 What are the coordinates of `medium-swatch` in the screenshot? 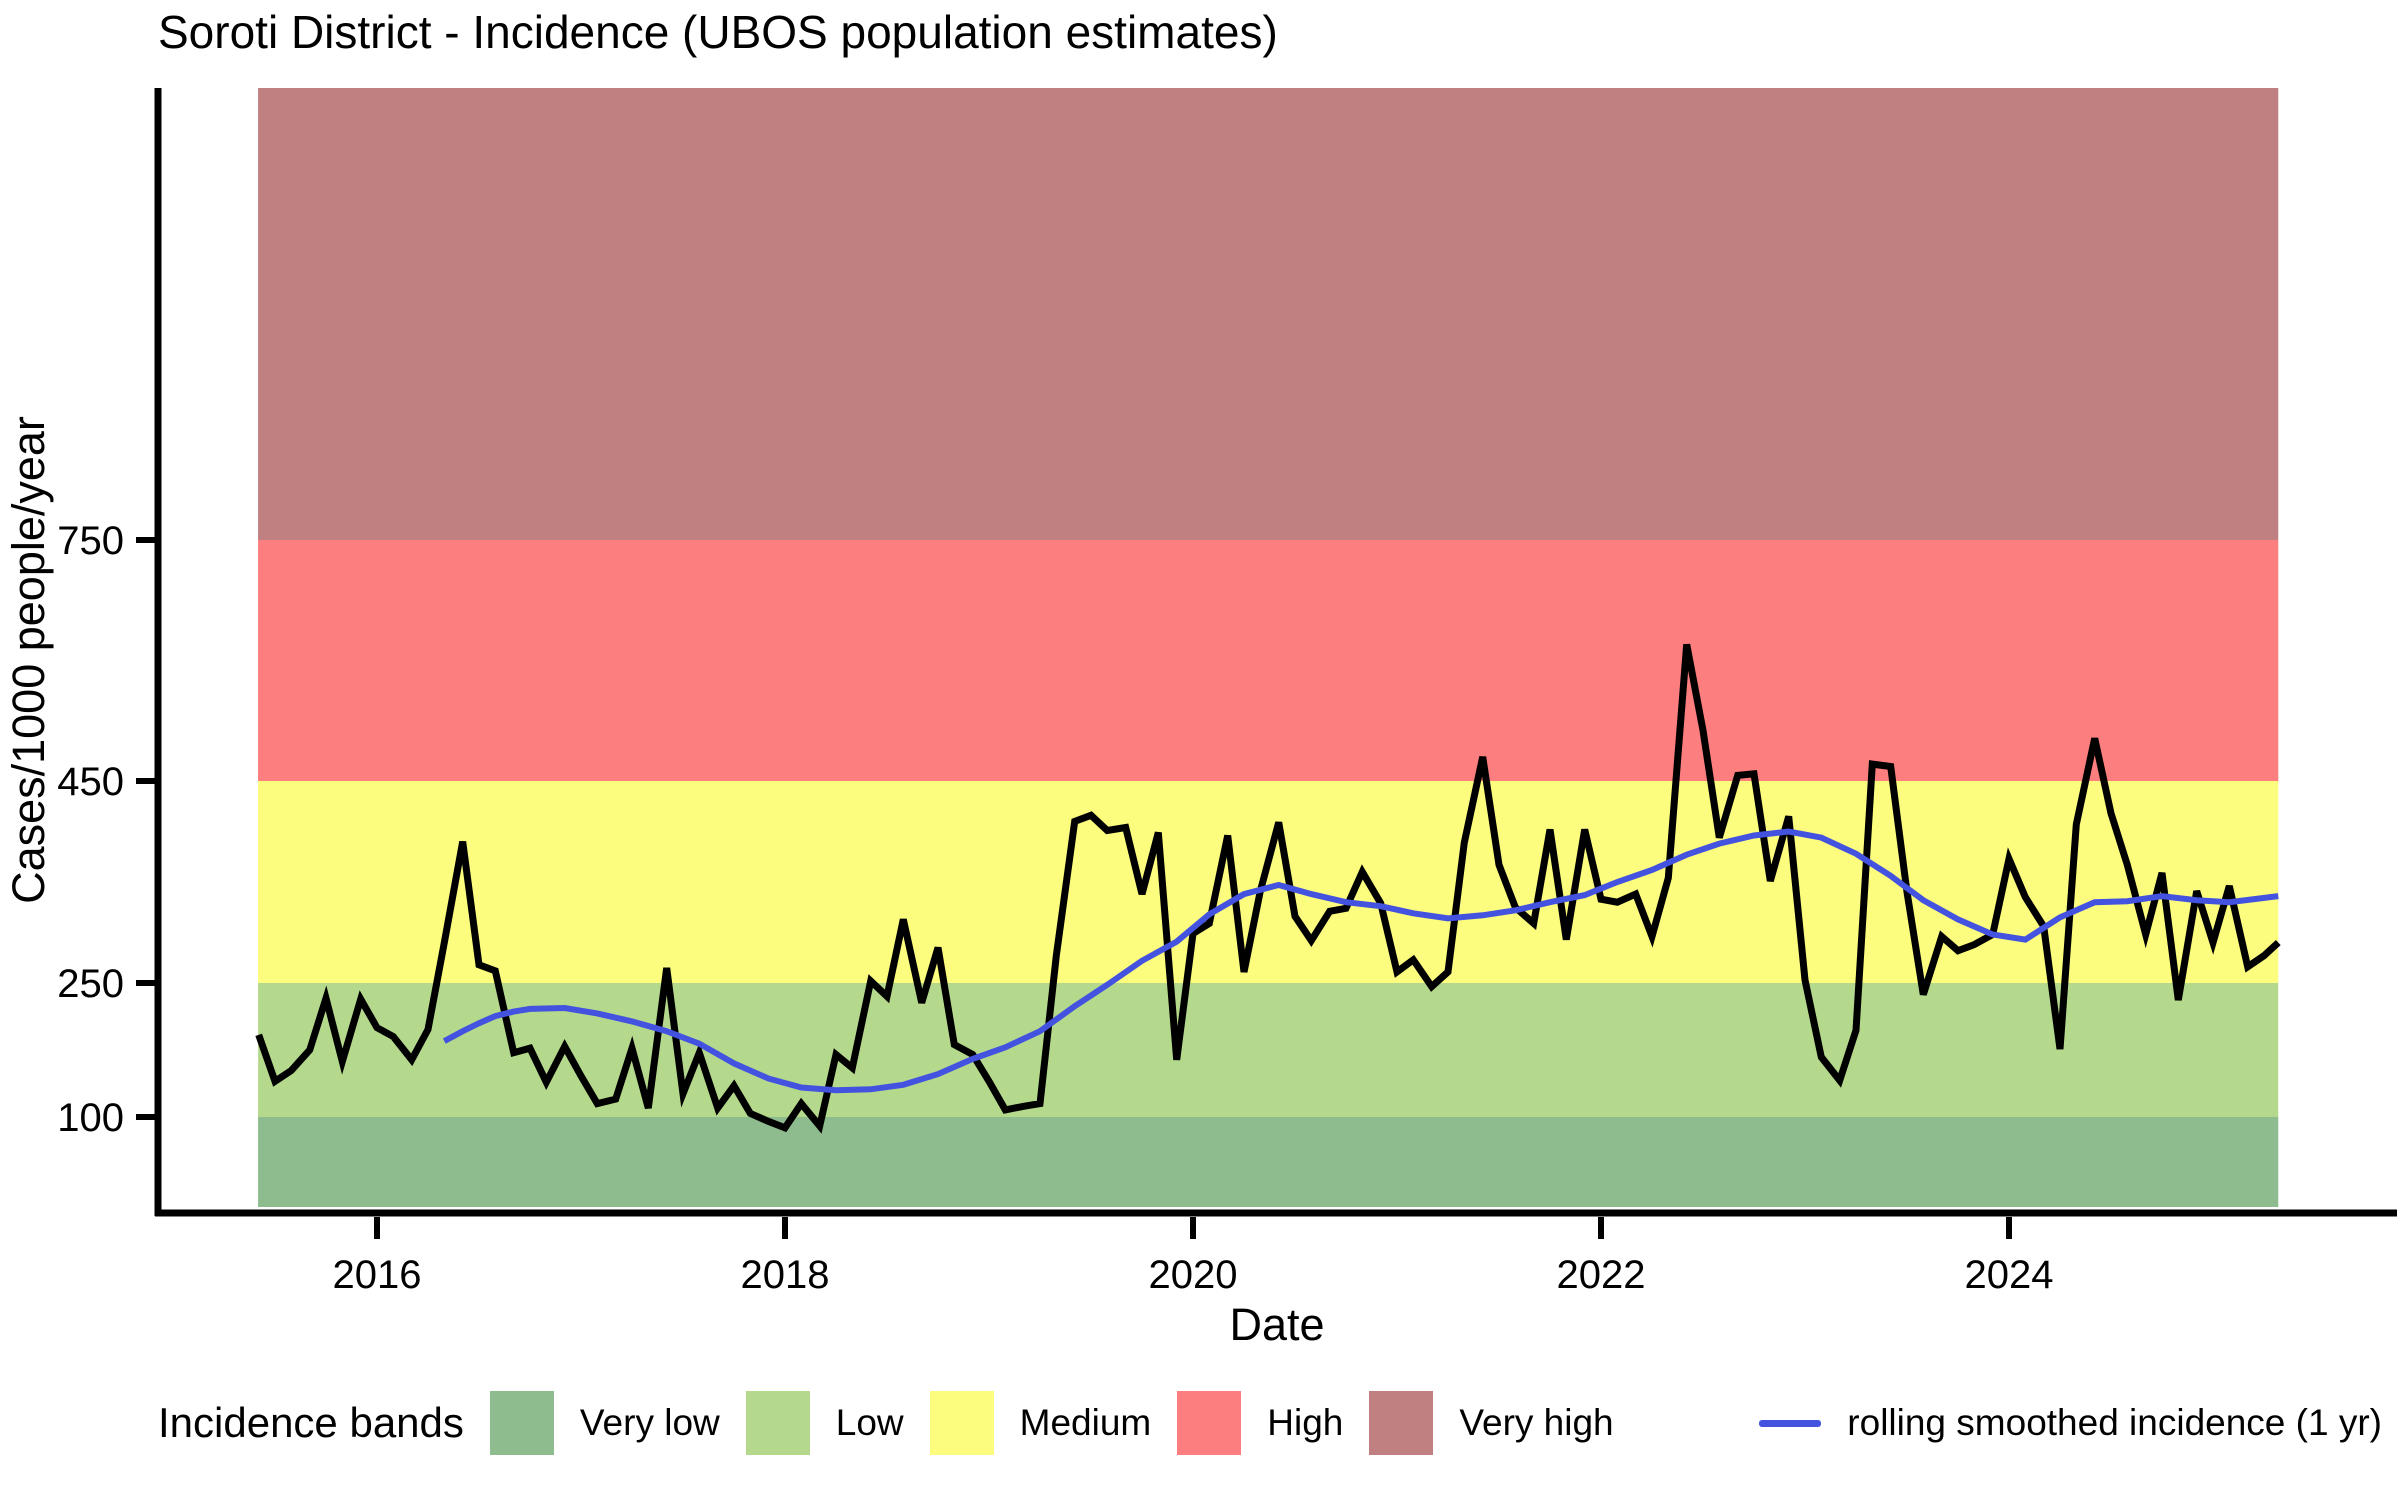 It's located at (961, 1423).